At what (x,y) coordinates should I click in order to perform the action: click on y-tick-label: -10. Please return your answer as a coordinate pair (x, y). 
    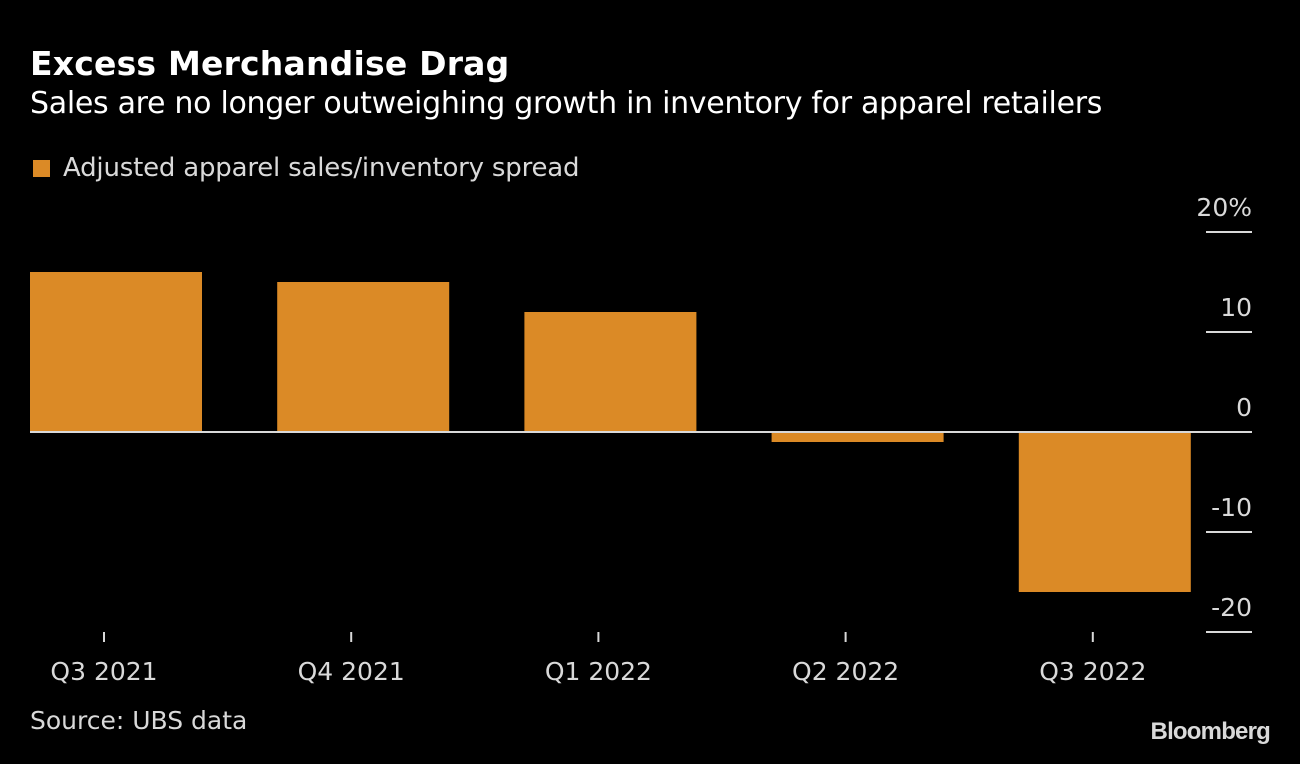
    Looking at the image, I should click on (1231, 507).